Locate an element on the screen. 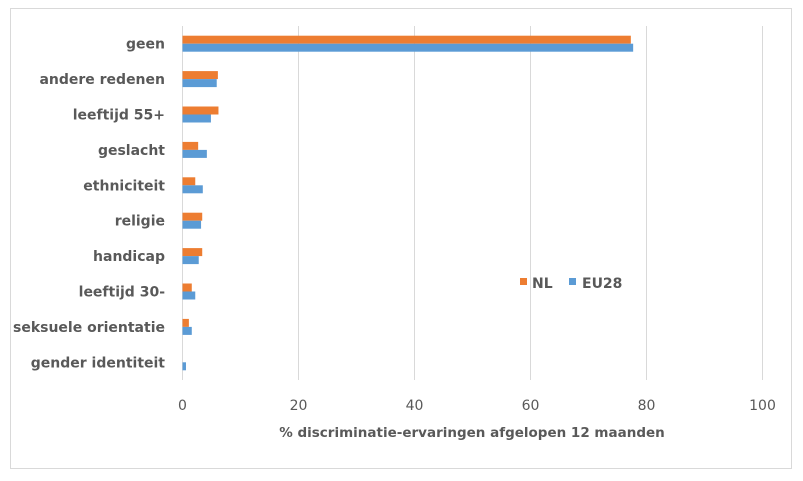 The image size is (803, 481). legend-swatch-eu28 is located at coordinates (572, 281).